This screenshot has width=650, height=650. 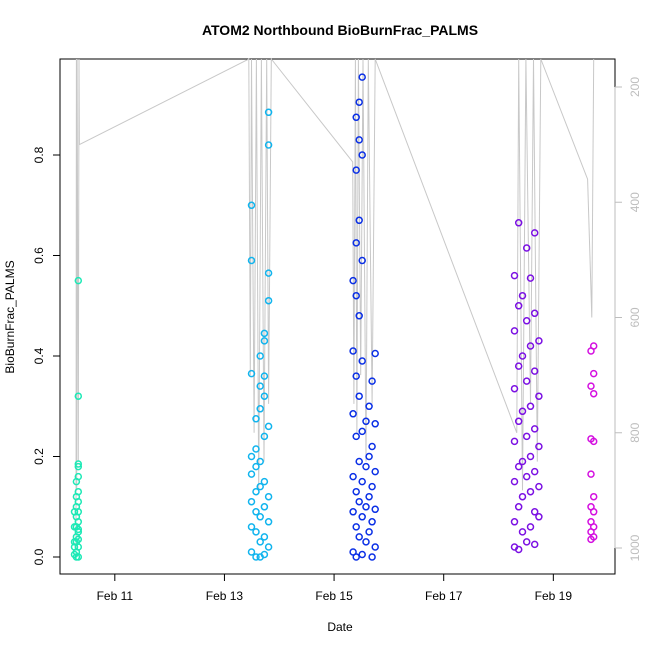 What do you see at coordinates (635, 317) in the screenshot?
I see `y2-tick-label: 600` at bounding box center [635, 317].